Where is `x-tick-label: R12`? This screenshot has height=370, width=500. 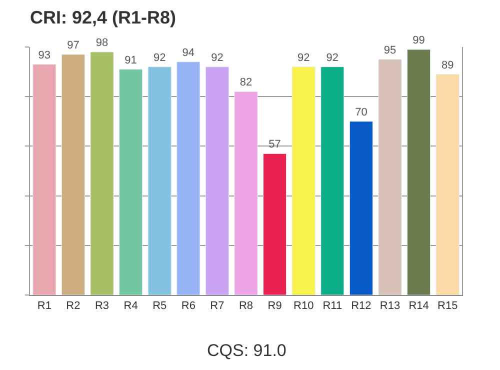
x-tick-label: R12 is located at coordinates (361, 306).